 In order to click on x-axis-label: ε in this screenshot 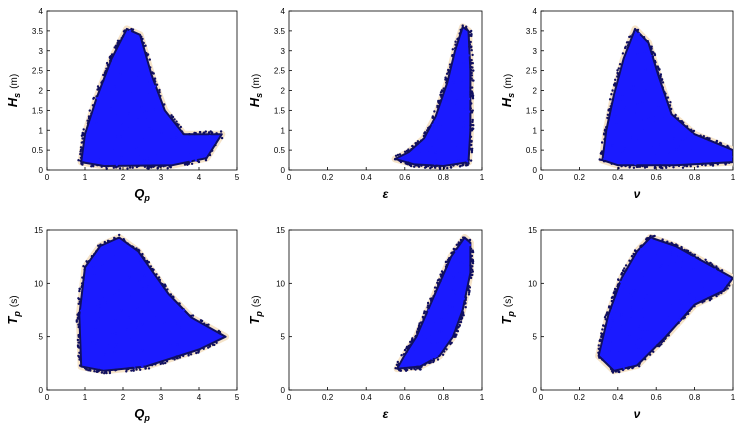, I will do `click(386, 414)`.